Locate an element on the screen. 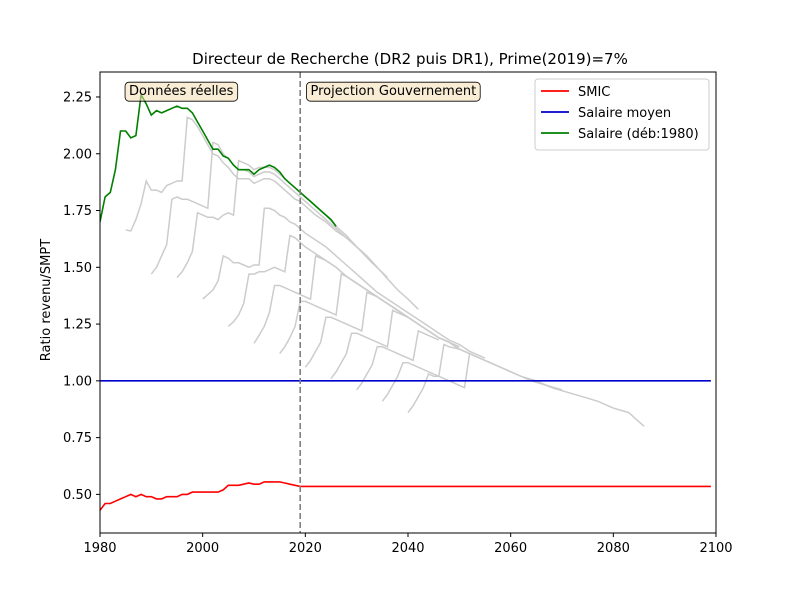  y-tick-label: 1.75 is located at coordinates (77, 211).